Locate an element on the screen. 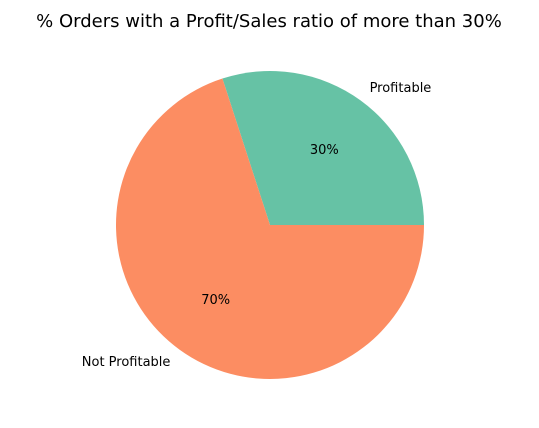 The width and height of the screenshot is (539, 428). slice-label: Profitable is located at coordinates (401, 88).